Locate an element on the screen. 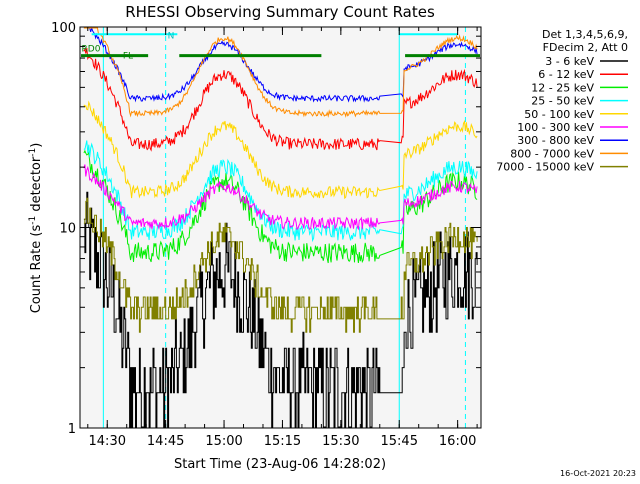 The image size is (640, 484). y-tick-label: 100 is located at coordinates (63, 28).